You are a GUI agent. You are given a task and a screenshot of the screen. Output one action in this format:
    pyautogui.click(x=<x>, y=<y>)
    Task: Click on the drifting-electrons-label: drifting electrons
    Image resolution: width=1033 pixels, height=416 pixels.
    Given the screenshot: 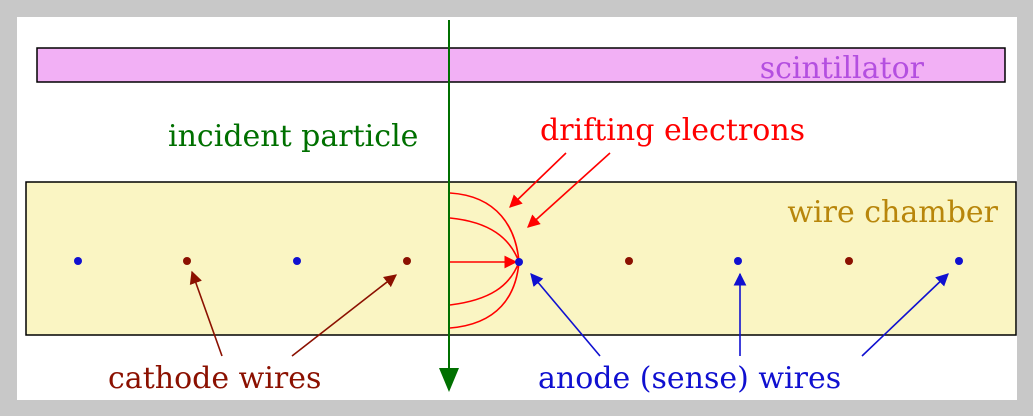 What is the action you would take?
    pyautogui.click(x=672, y=130)
    